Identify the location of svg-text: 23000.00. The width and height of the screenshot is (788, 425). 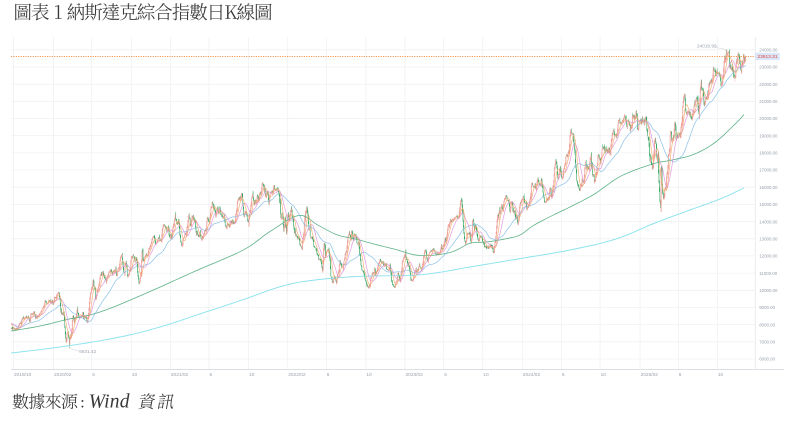
(768, 67).